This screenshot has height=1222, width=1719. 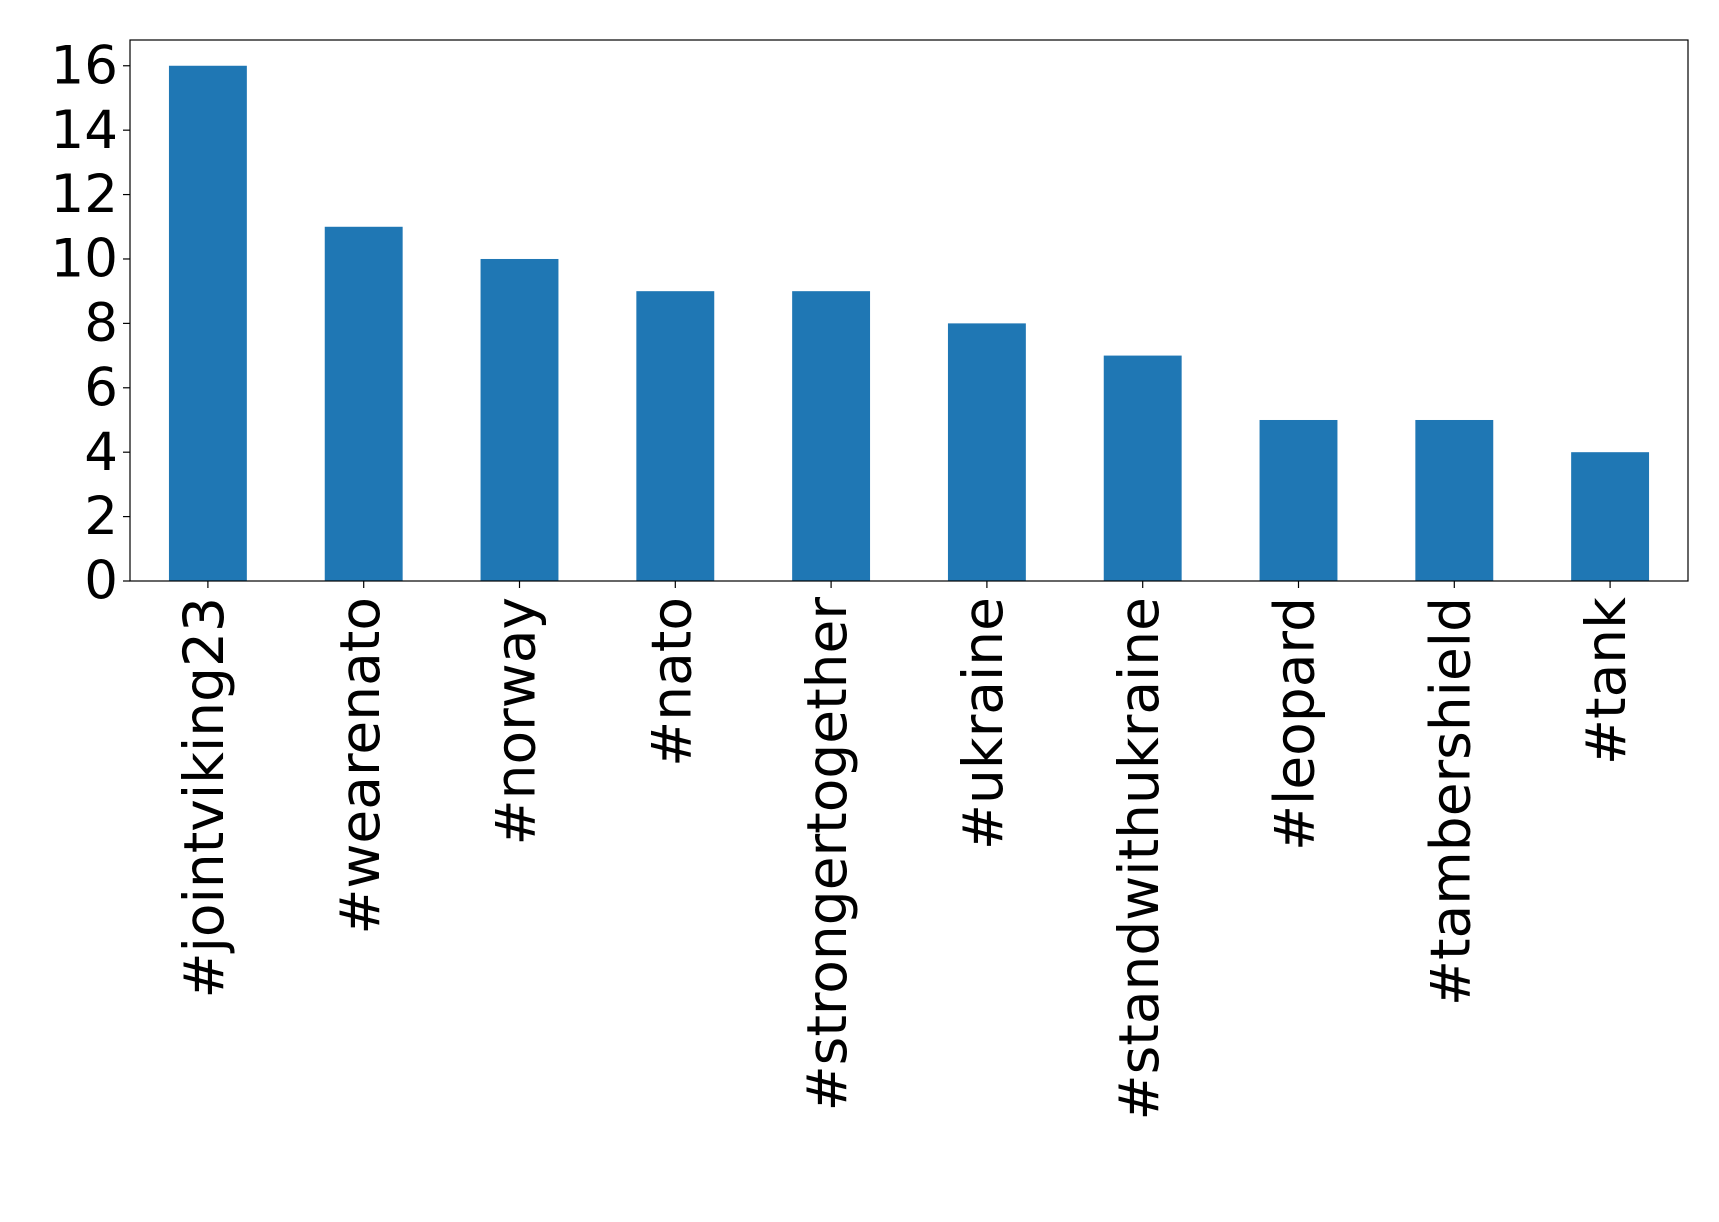 What do you see at coordinates (671, 682) in the screenshot?
I see `x-tick-label: #nato` at bounding box center [671, 682].